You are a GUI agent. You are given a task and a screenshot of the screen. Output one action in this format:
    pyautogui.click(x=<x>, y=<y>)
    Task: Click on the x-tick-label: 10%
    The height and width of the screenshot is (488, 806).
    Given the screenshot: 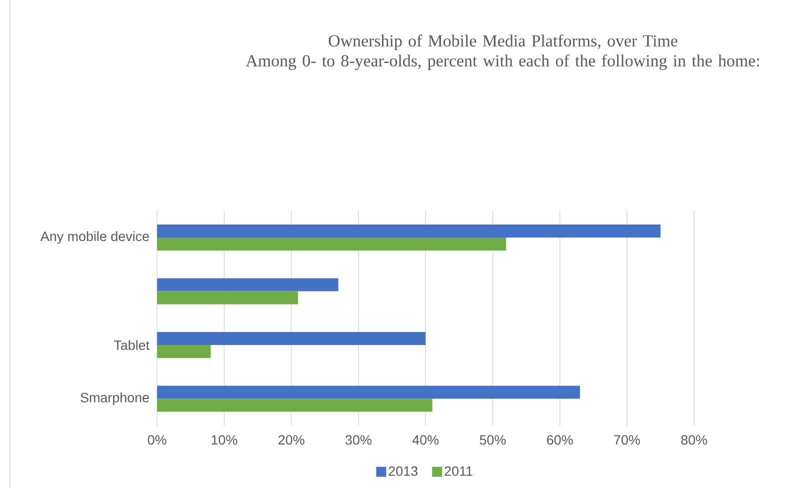 What is the action you would take?
    pyautogui.click(x=225, y=440)
    